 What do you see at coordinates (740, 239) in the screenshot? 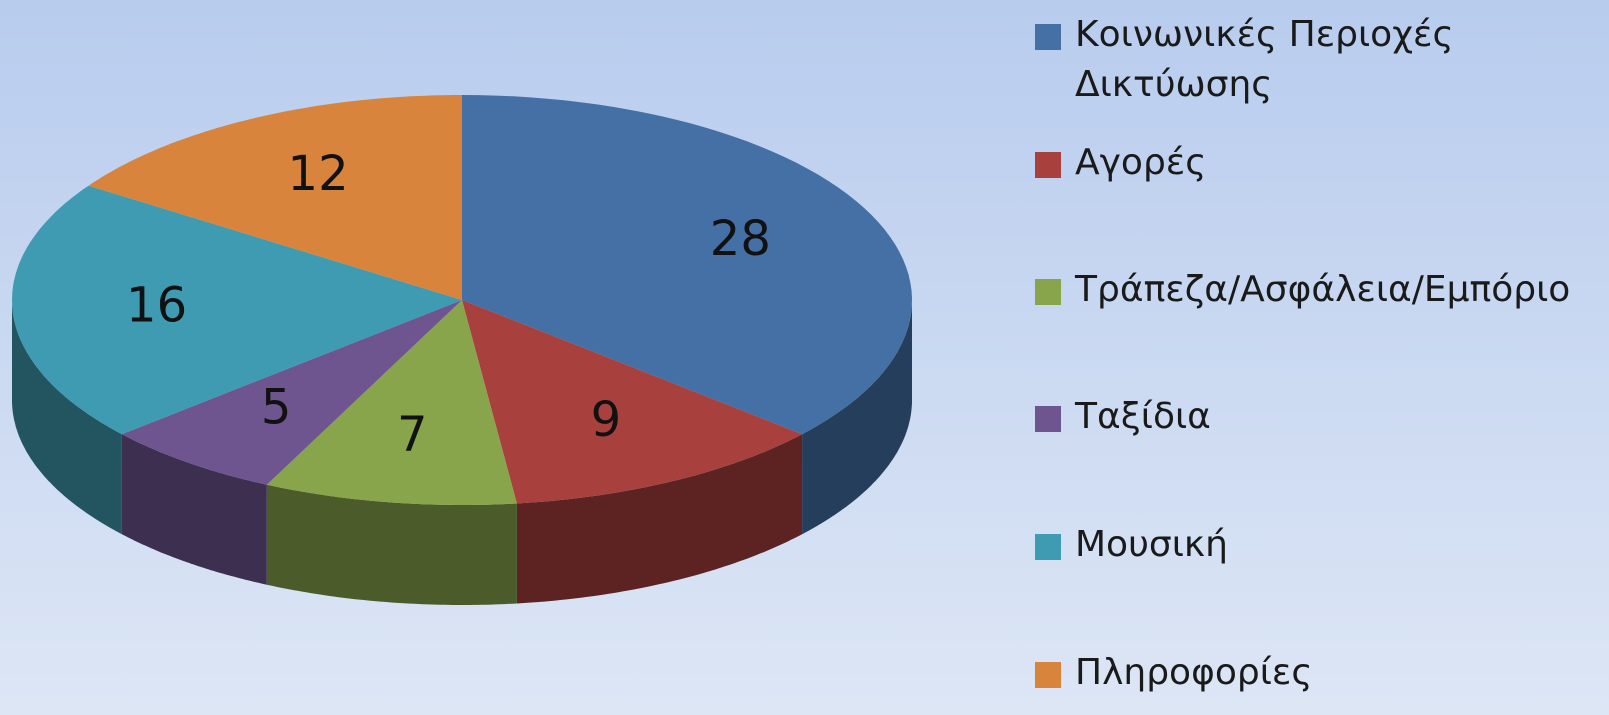
I see `data-label: 28` at bounding box center [740, 239].